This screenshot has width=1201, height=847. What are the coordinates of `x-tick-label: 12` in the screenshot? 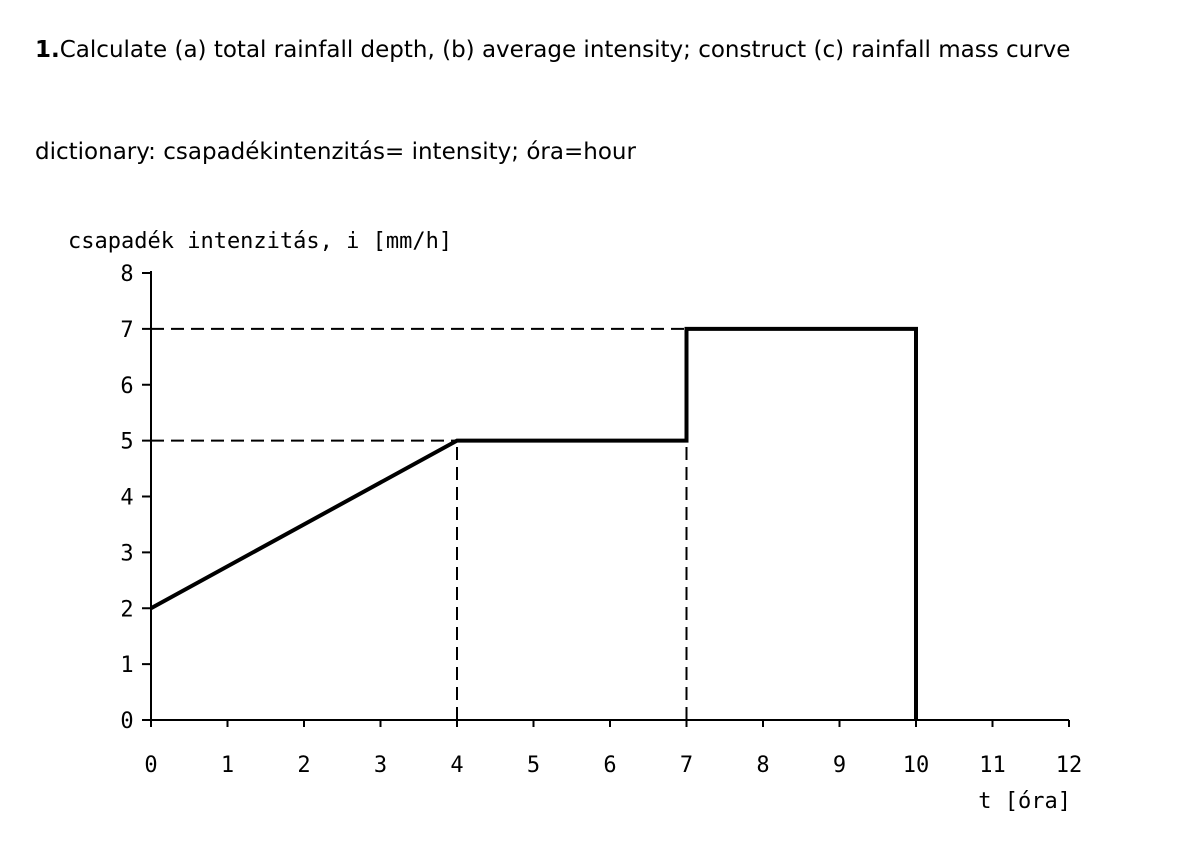 It's located at (1069, 765).